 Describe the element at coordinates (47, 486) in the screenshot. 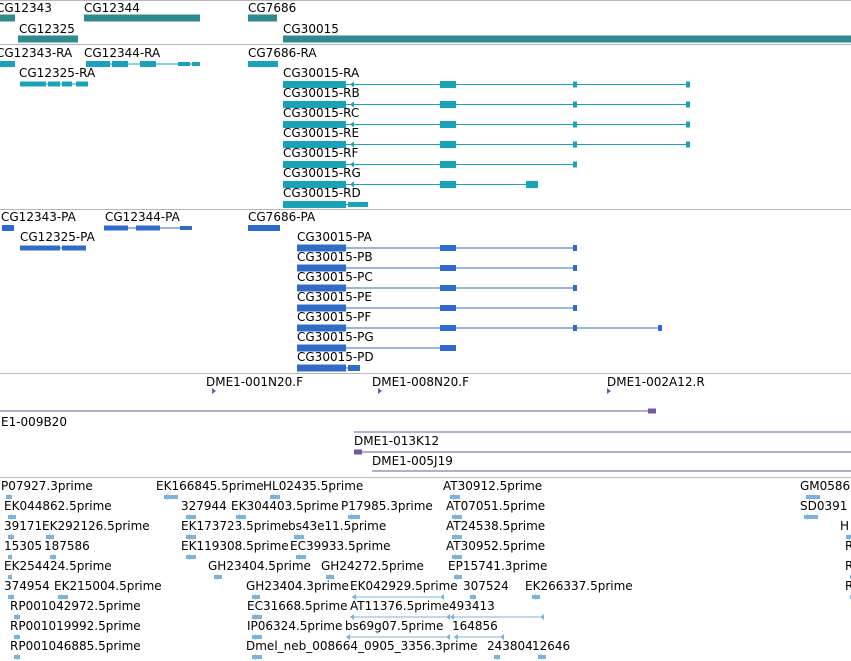

I see `est-label: P07927.3prime` at that location.